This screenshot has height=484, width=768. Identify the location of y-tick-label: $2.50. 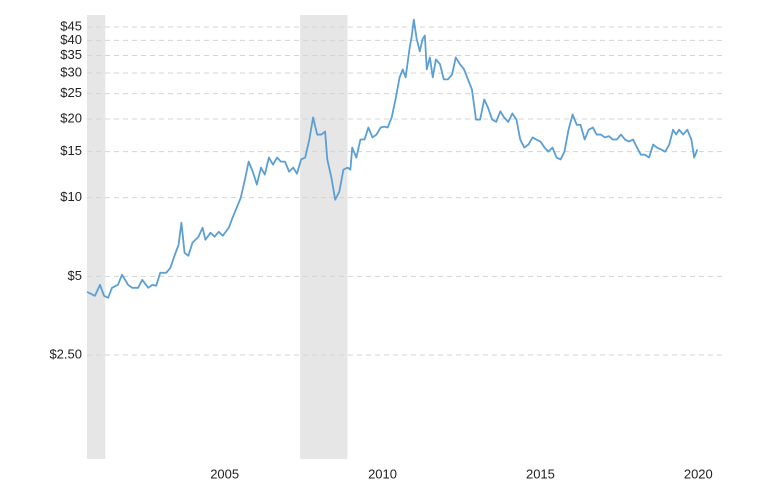
(65, 353).